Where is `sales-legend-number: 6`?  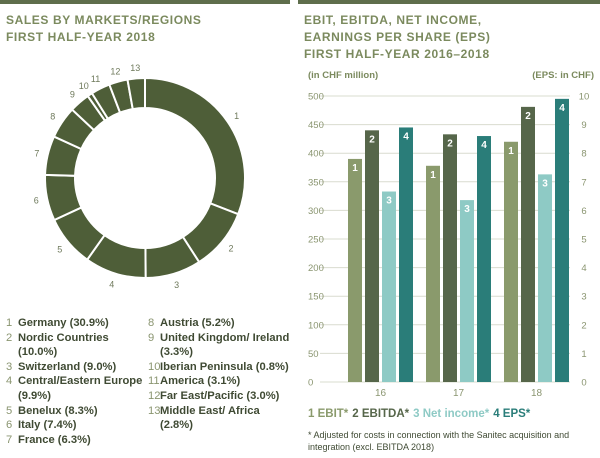
sales-legend-number: 6 is located at coordinates (9, 425).